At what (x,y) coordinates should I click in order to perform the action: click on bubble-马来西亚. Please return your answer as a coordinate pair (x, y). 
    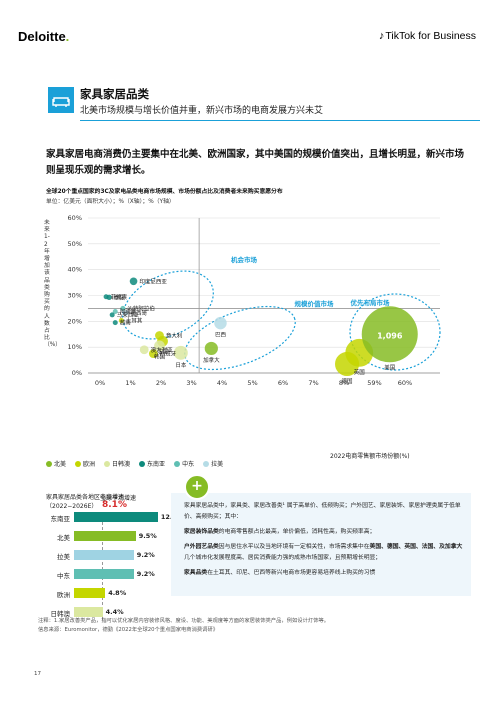
    Looking at the image, I should click on (112, 315).